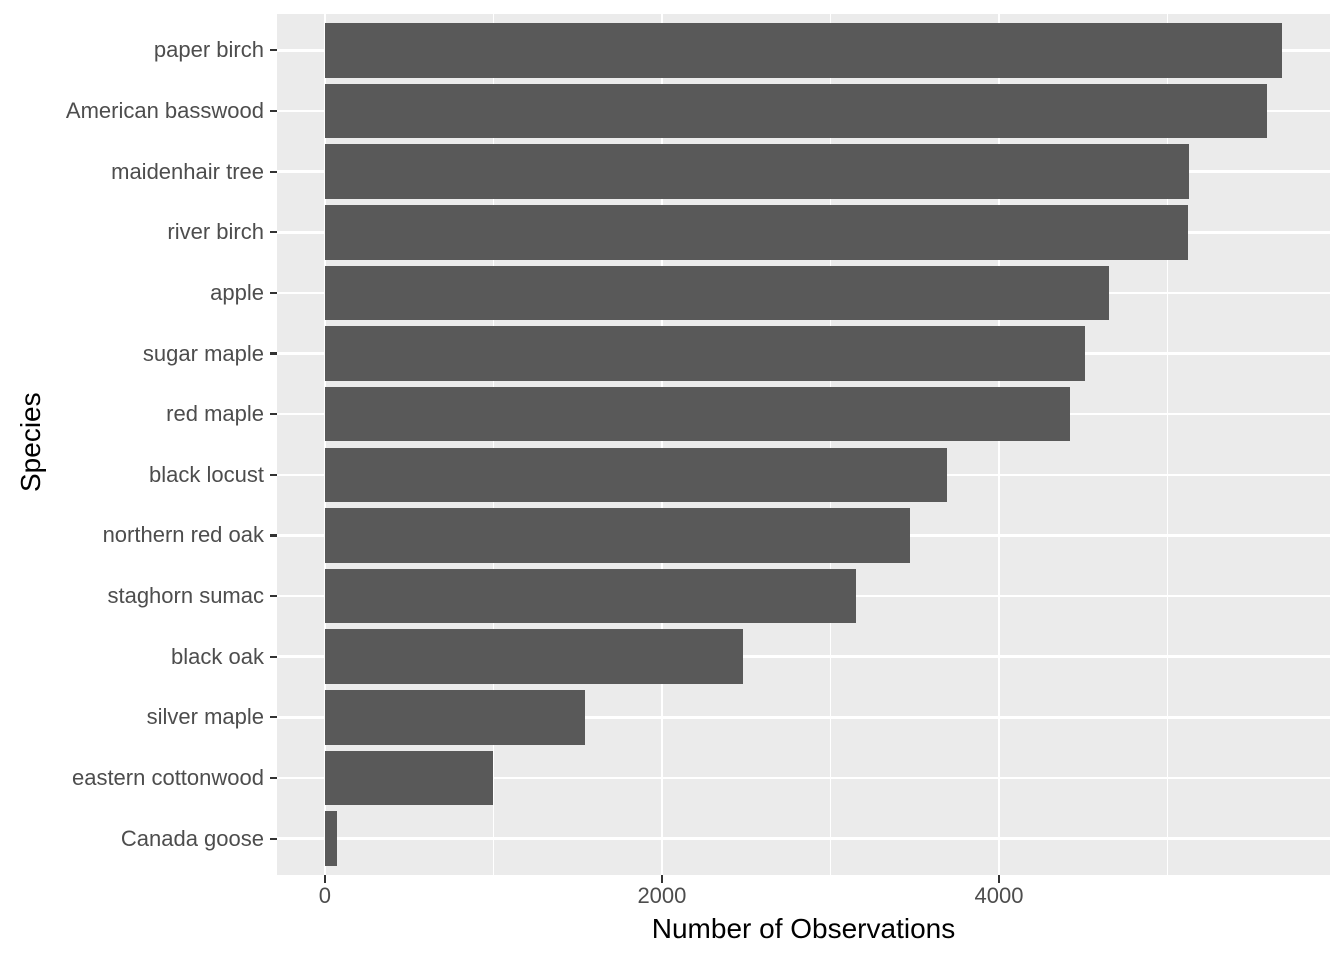 Image resolution: width=1344 pixels, height=960 pixels. What do you see at coordinates (185, 596) in the screenshot?
I see `y-axis-tick-label: staghorn sumac` at bounding box center [185, 596].